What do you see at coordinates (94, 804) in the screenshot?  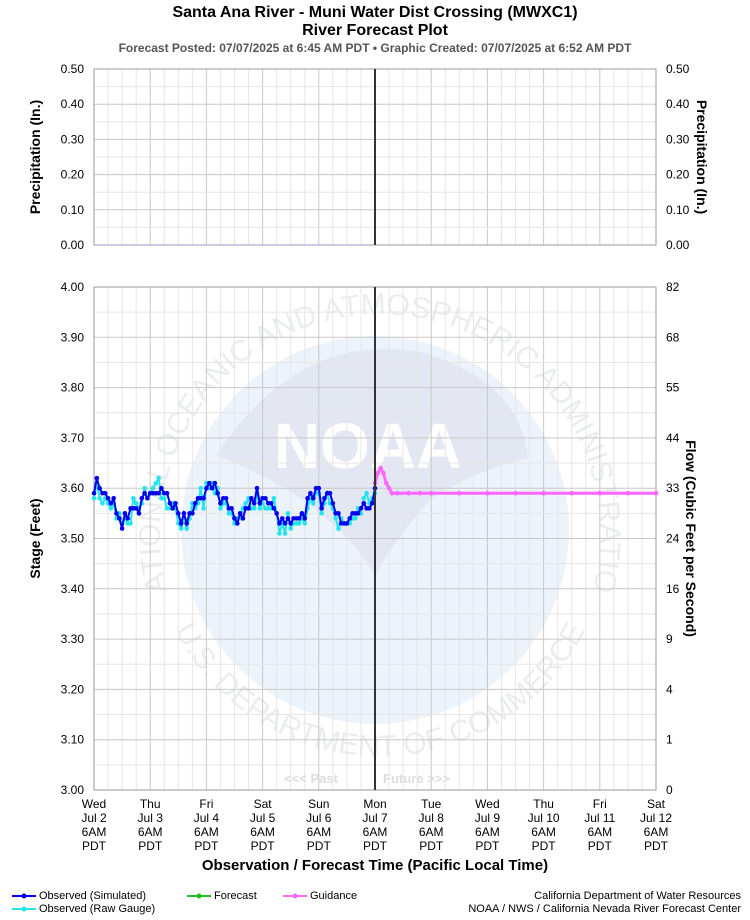 I see `x-tick-label: Wed` at bounding box center [94, 804].